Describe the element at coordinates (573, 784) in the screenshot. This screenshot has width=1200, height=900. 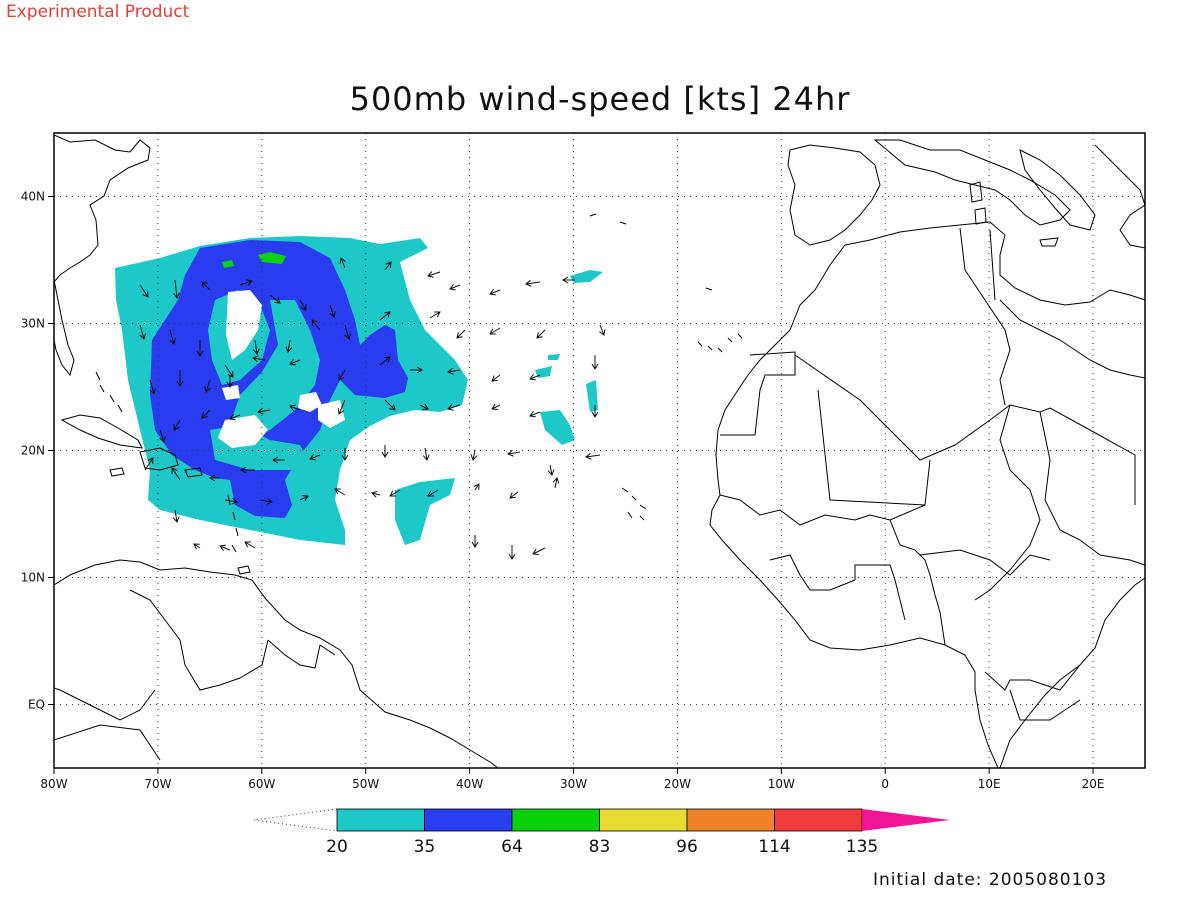
I see `lon-tick-label: 30W` at that location.